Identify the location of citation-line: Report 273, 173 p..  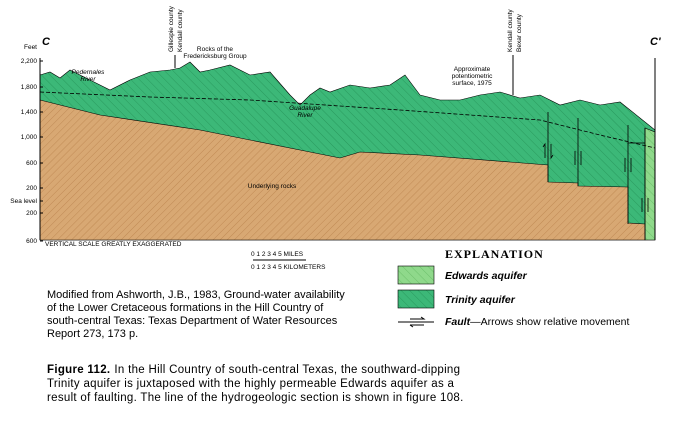
(92, 334).